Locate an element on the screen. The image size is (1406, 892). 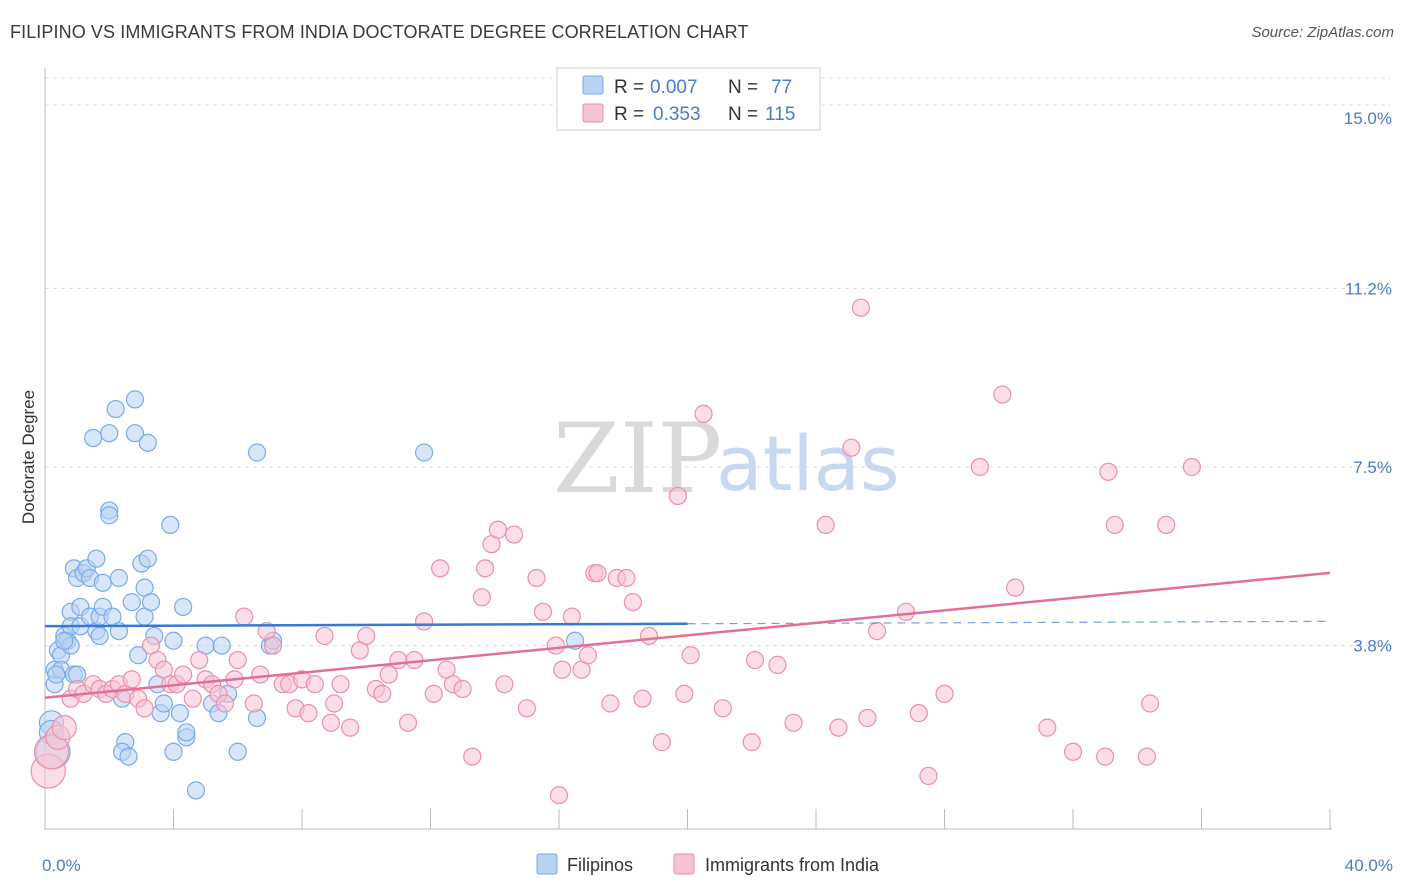
watermark-zip: ZIP is located at coordinates (637, 459).